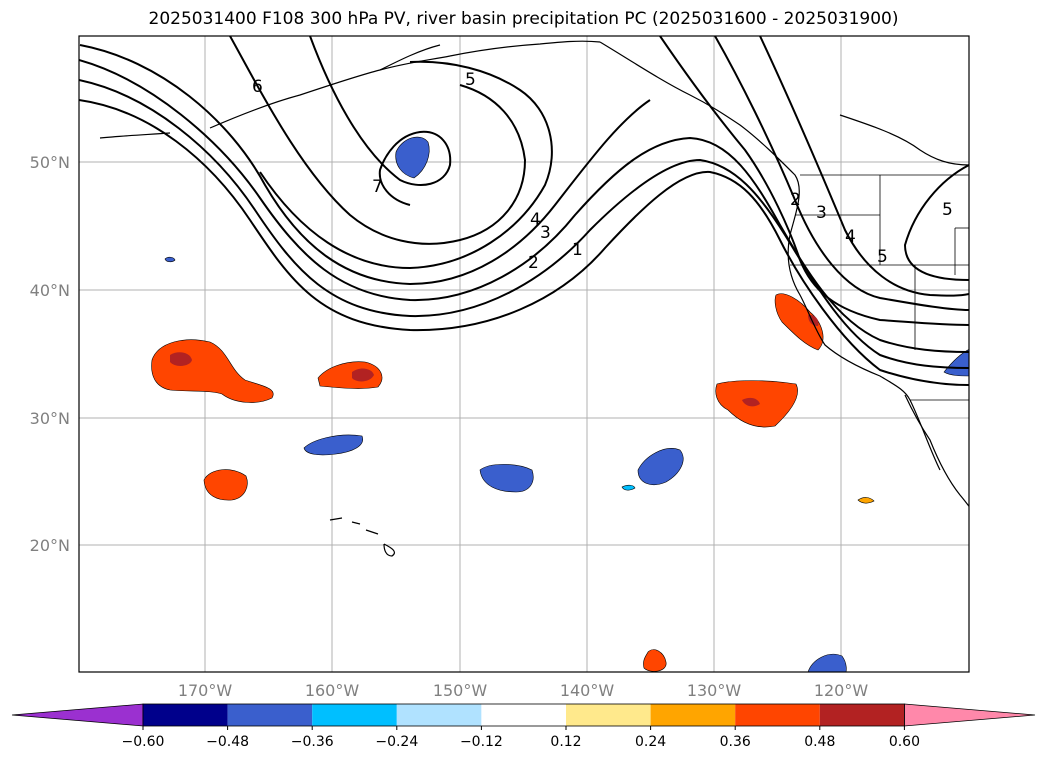  Describe the element at coordinates (227, 742) in the screenshot. I see `colorbar-tick-label: −0.48` at that location.